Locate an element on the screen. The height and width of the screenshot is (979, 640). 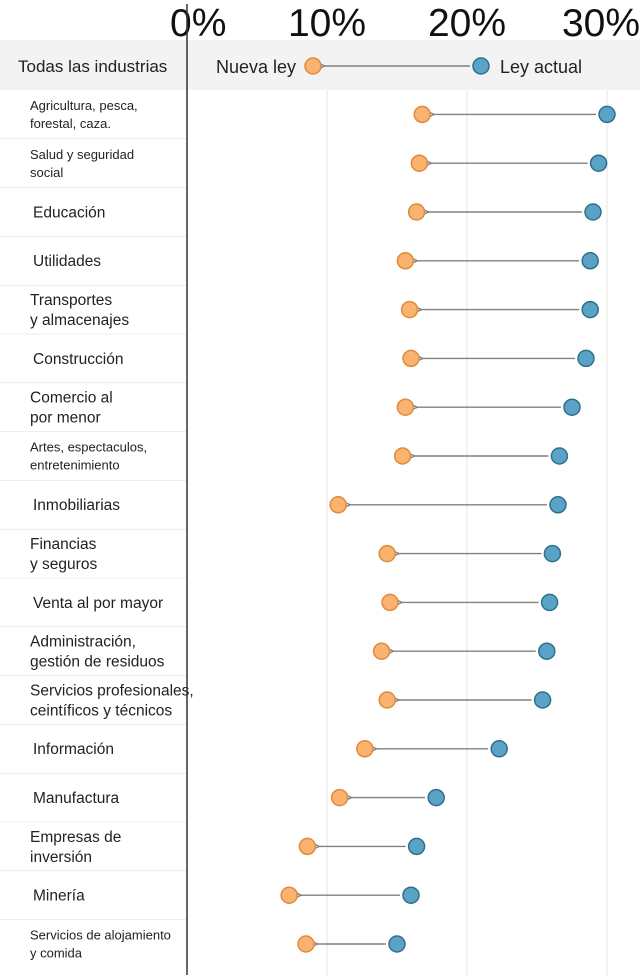
category-label: Financias y seguros is located at coordinates (63, 554).